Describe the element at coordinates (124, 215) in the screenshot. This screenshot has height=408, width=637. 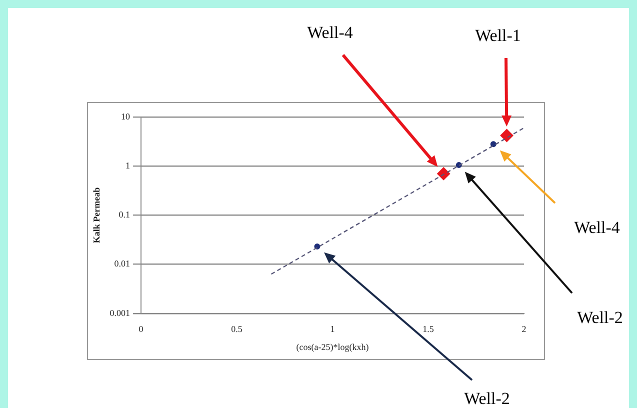
I see `y-tick-label: 0.1` at that location.